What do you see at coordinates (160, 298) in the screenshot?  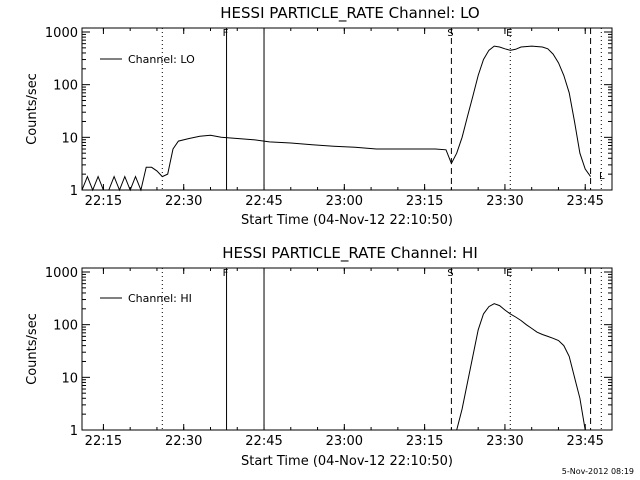 I see `legend-label-hi: Channel: HI` at bounding box center [160, 298].